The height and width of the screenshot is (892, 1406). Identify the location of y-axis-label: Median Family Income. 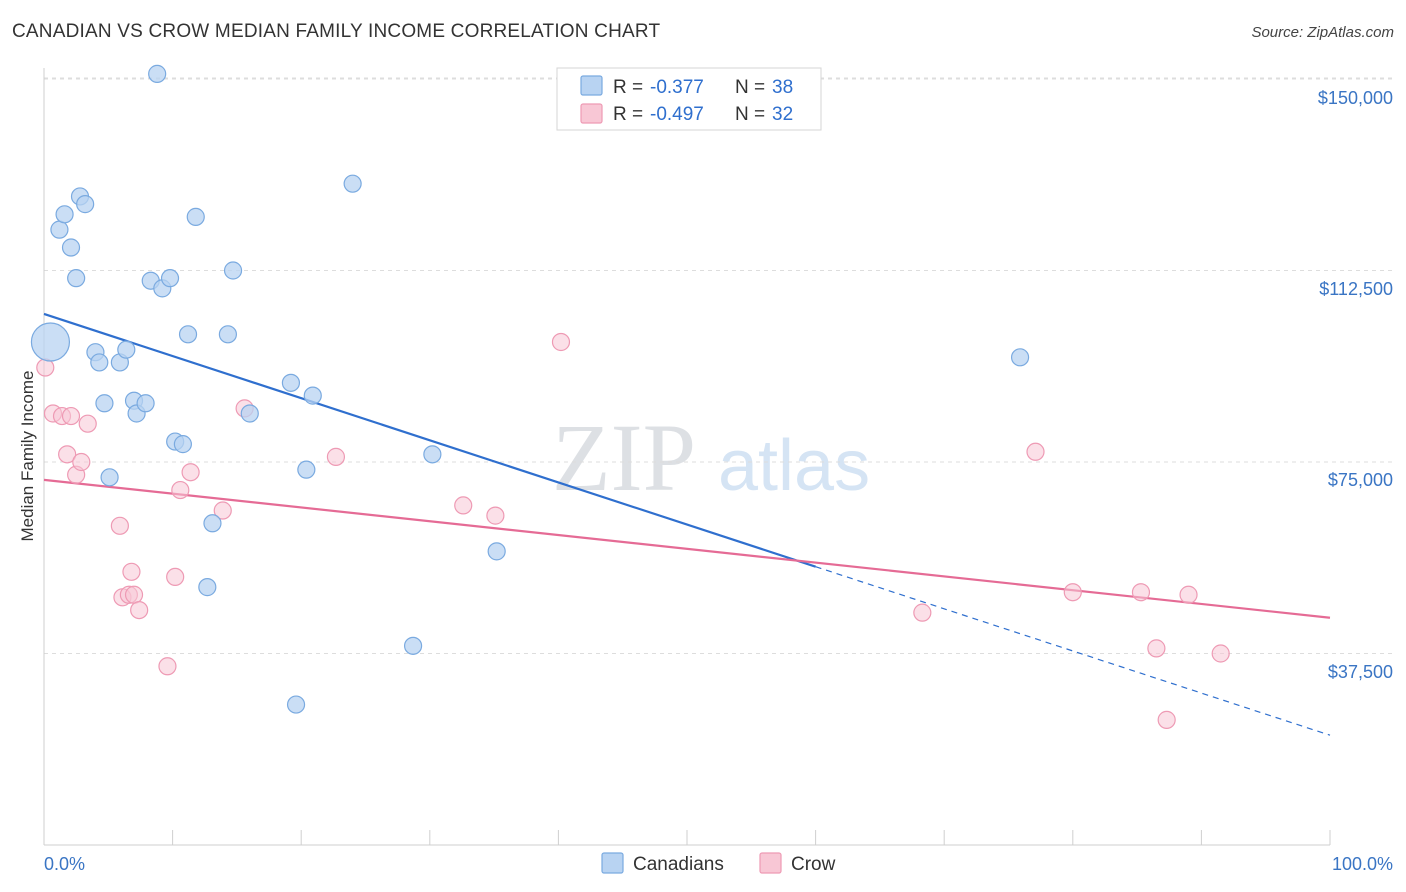
(27, 455).